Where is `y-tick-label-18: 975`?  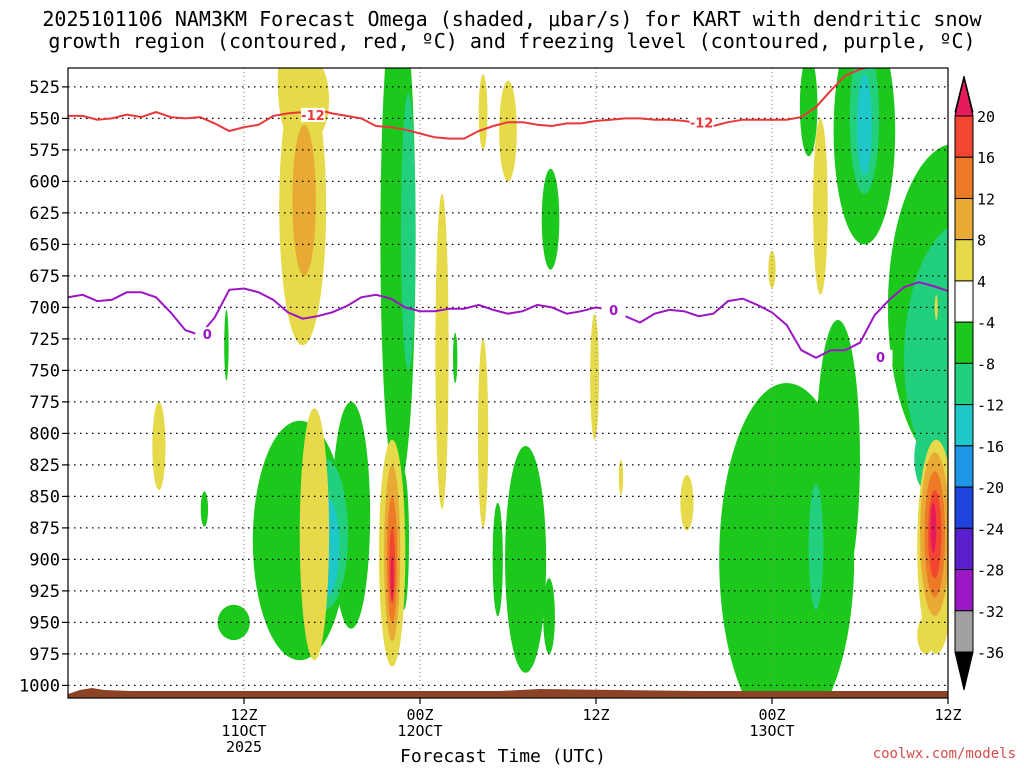
y-tick-label-18: 975 is located at coordinates (44, 655).